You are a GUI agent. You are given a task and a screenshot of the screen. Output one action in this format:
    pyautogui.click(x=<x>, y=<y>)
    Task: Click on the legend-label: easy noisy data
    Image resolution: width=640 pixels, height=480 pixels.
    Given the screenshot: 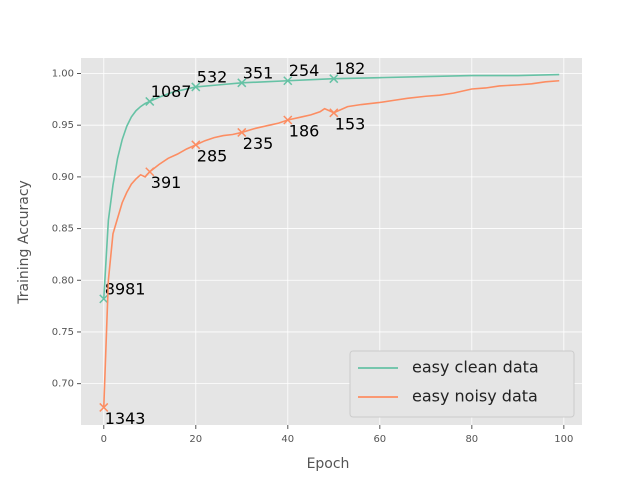 What is the action you would take?
    pyautogui.click(x=475, y=396)
    